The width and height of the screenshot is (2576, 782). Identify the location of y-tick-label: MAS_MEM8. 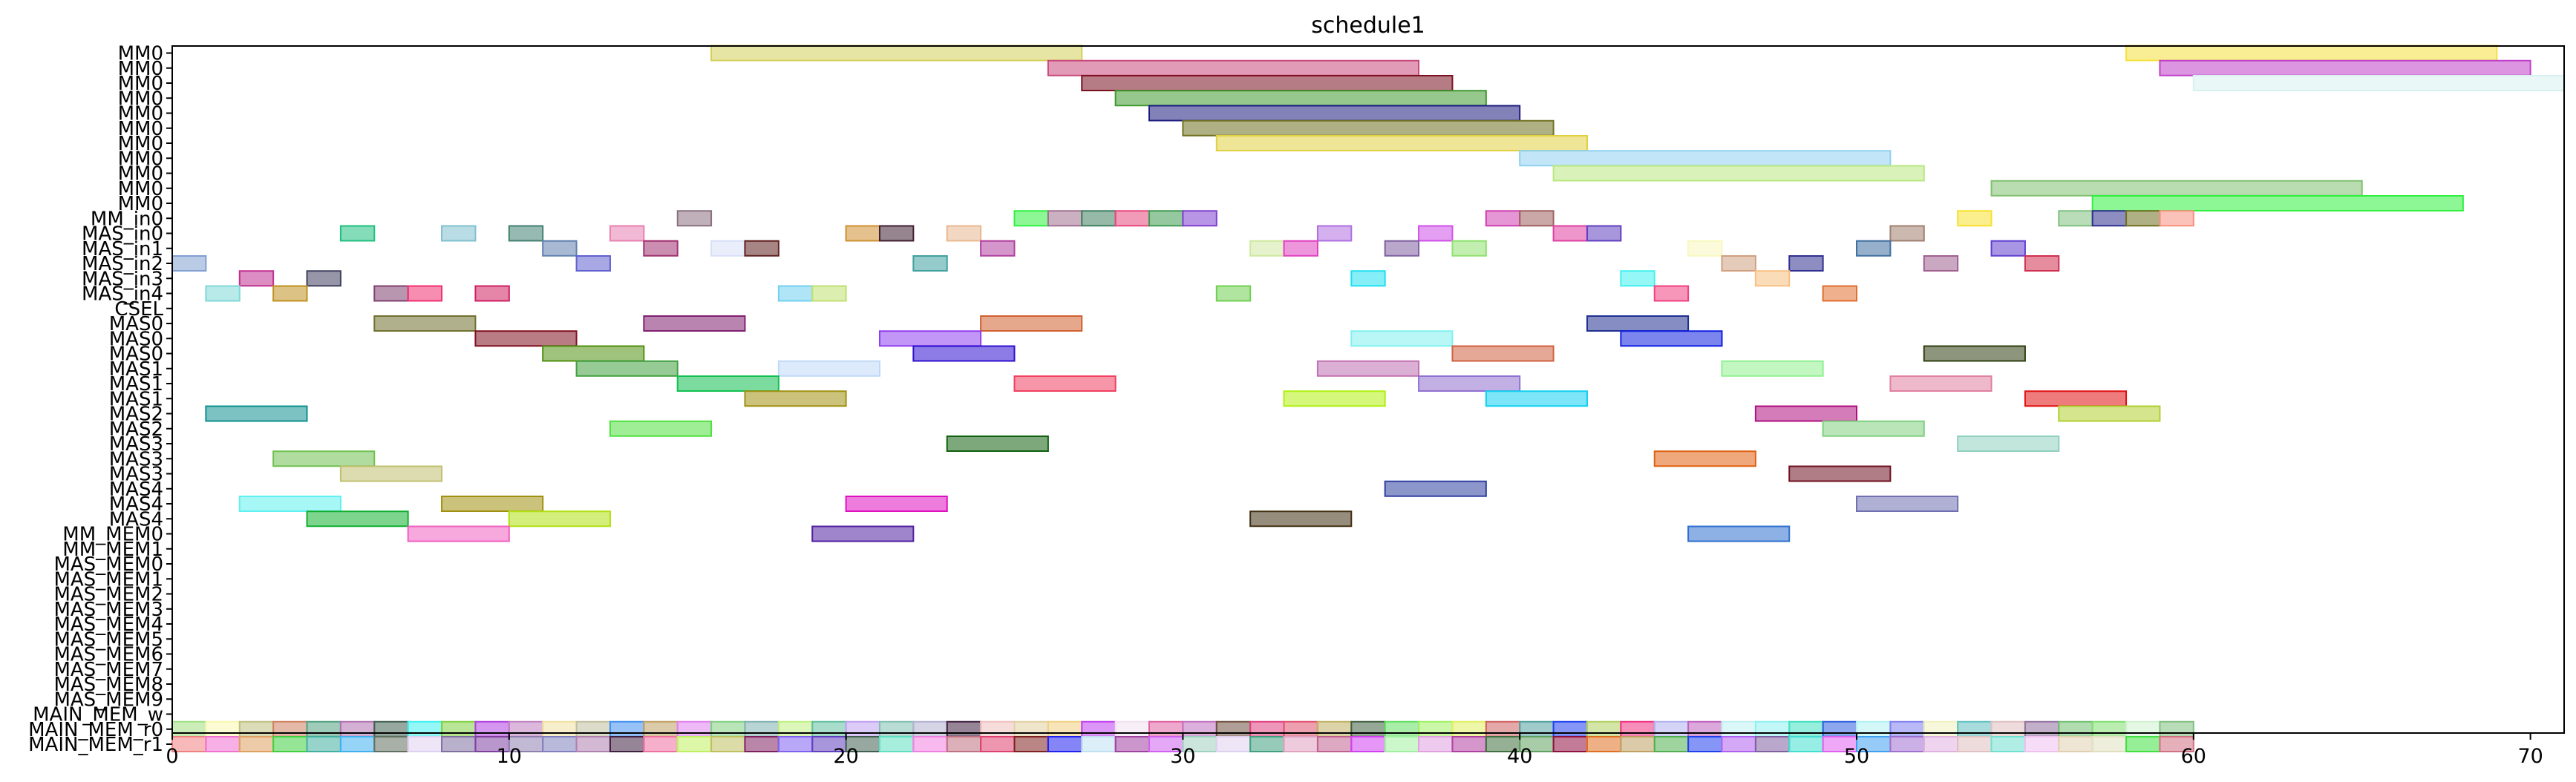
(108, 685).